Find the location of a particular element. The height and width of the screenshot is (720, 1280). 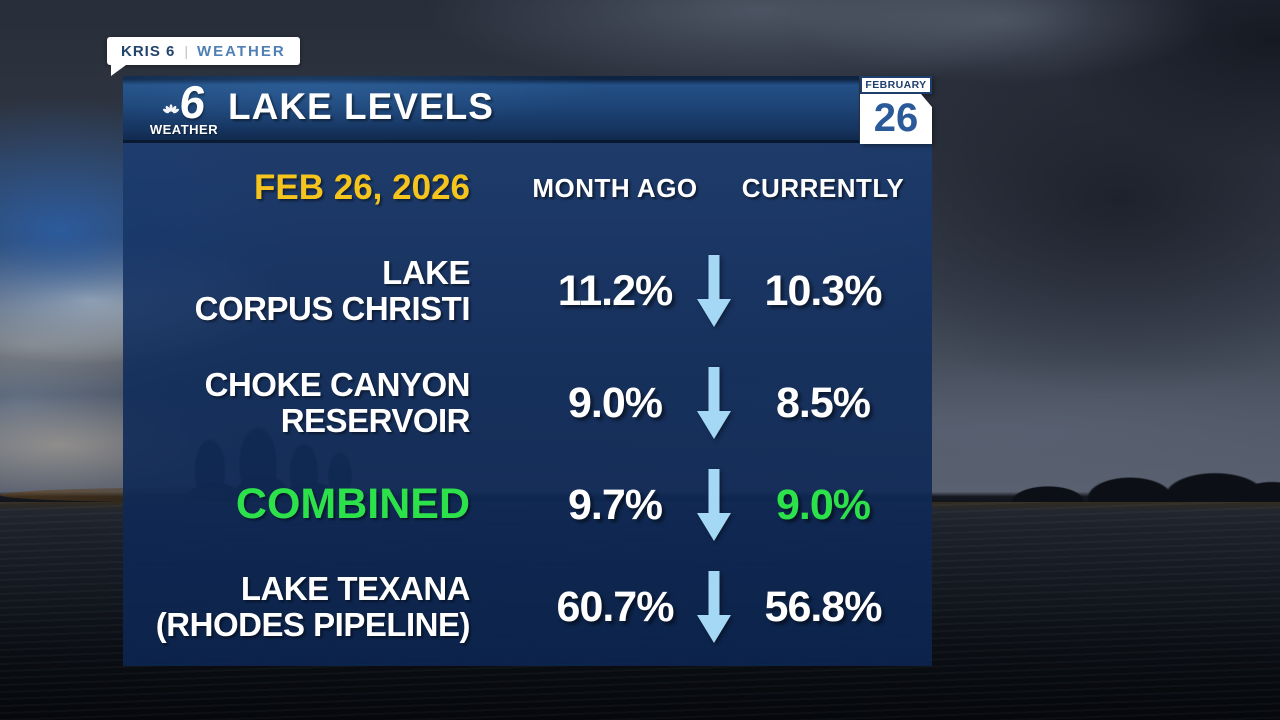

logo-channel-number: 6 is located at coordinates (192, 102).